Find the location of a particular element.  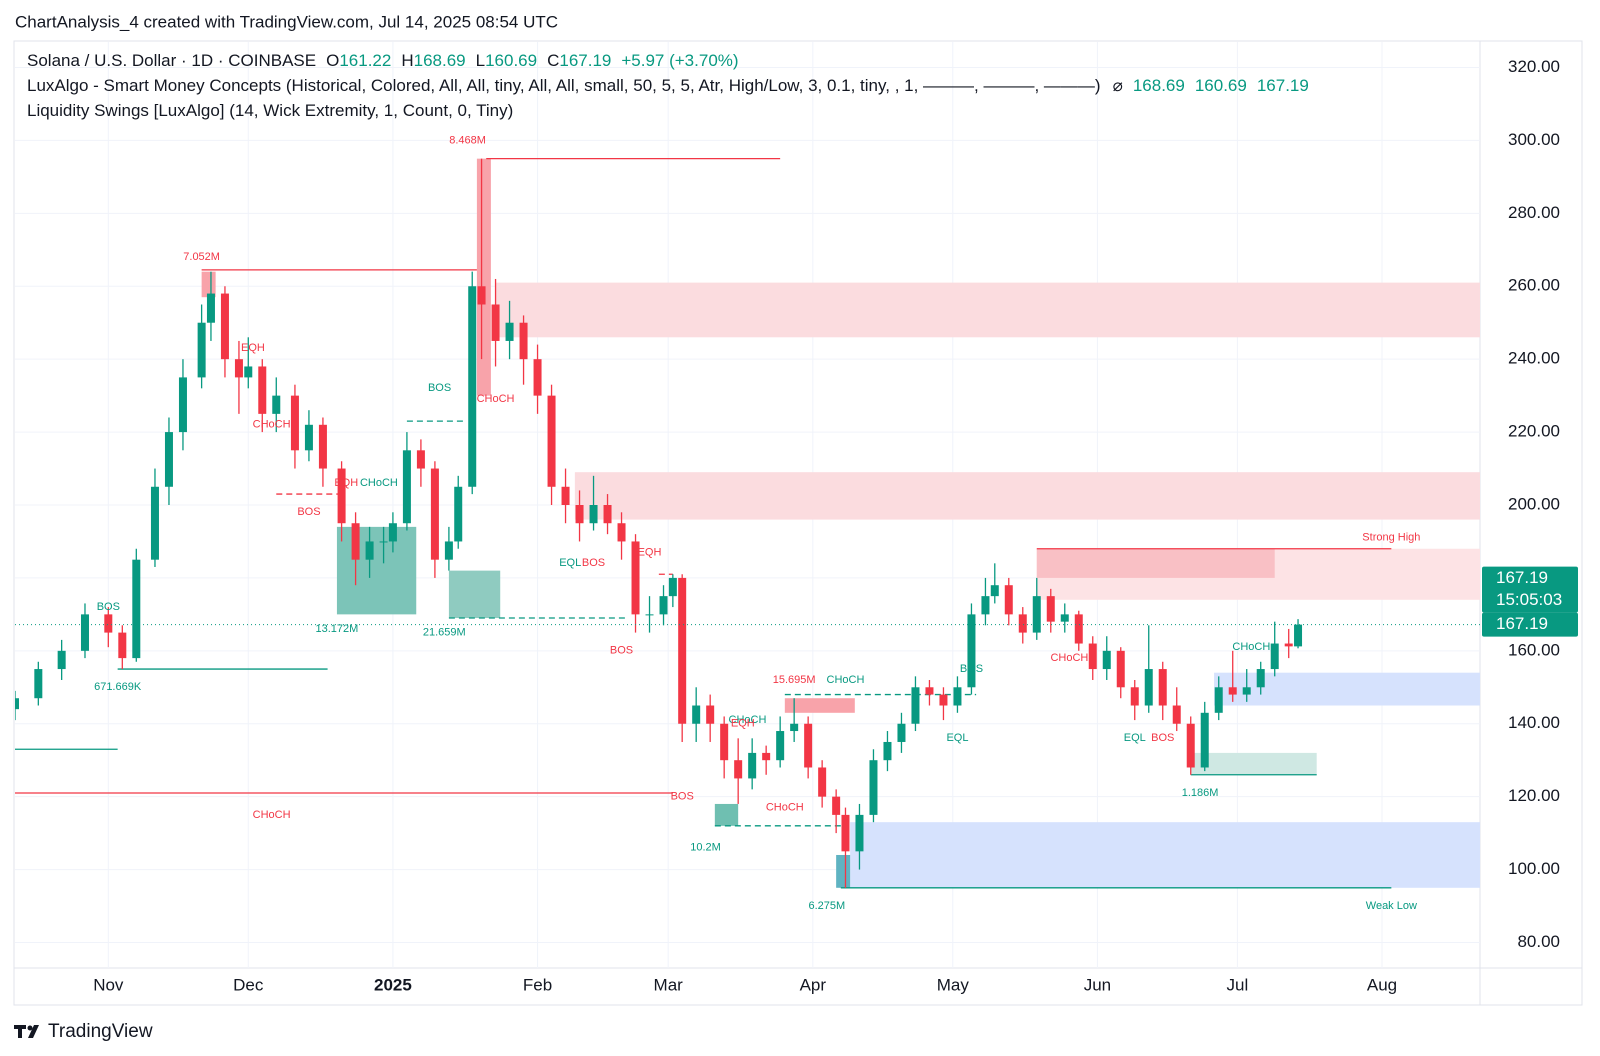

annotation: Strong High is located at coordinates (1391, 538).